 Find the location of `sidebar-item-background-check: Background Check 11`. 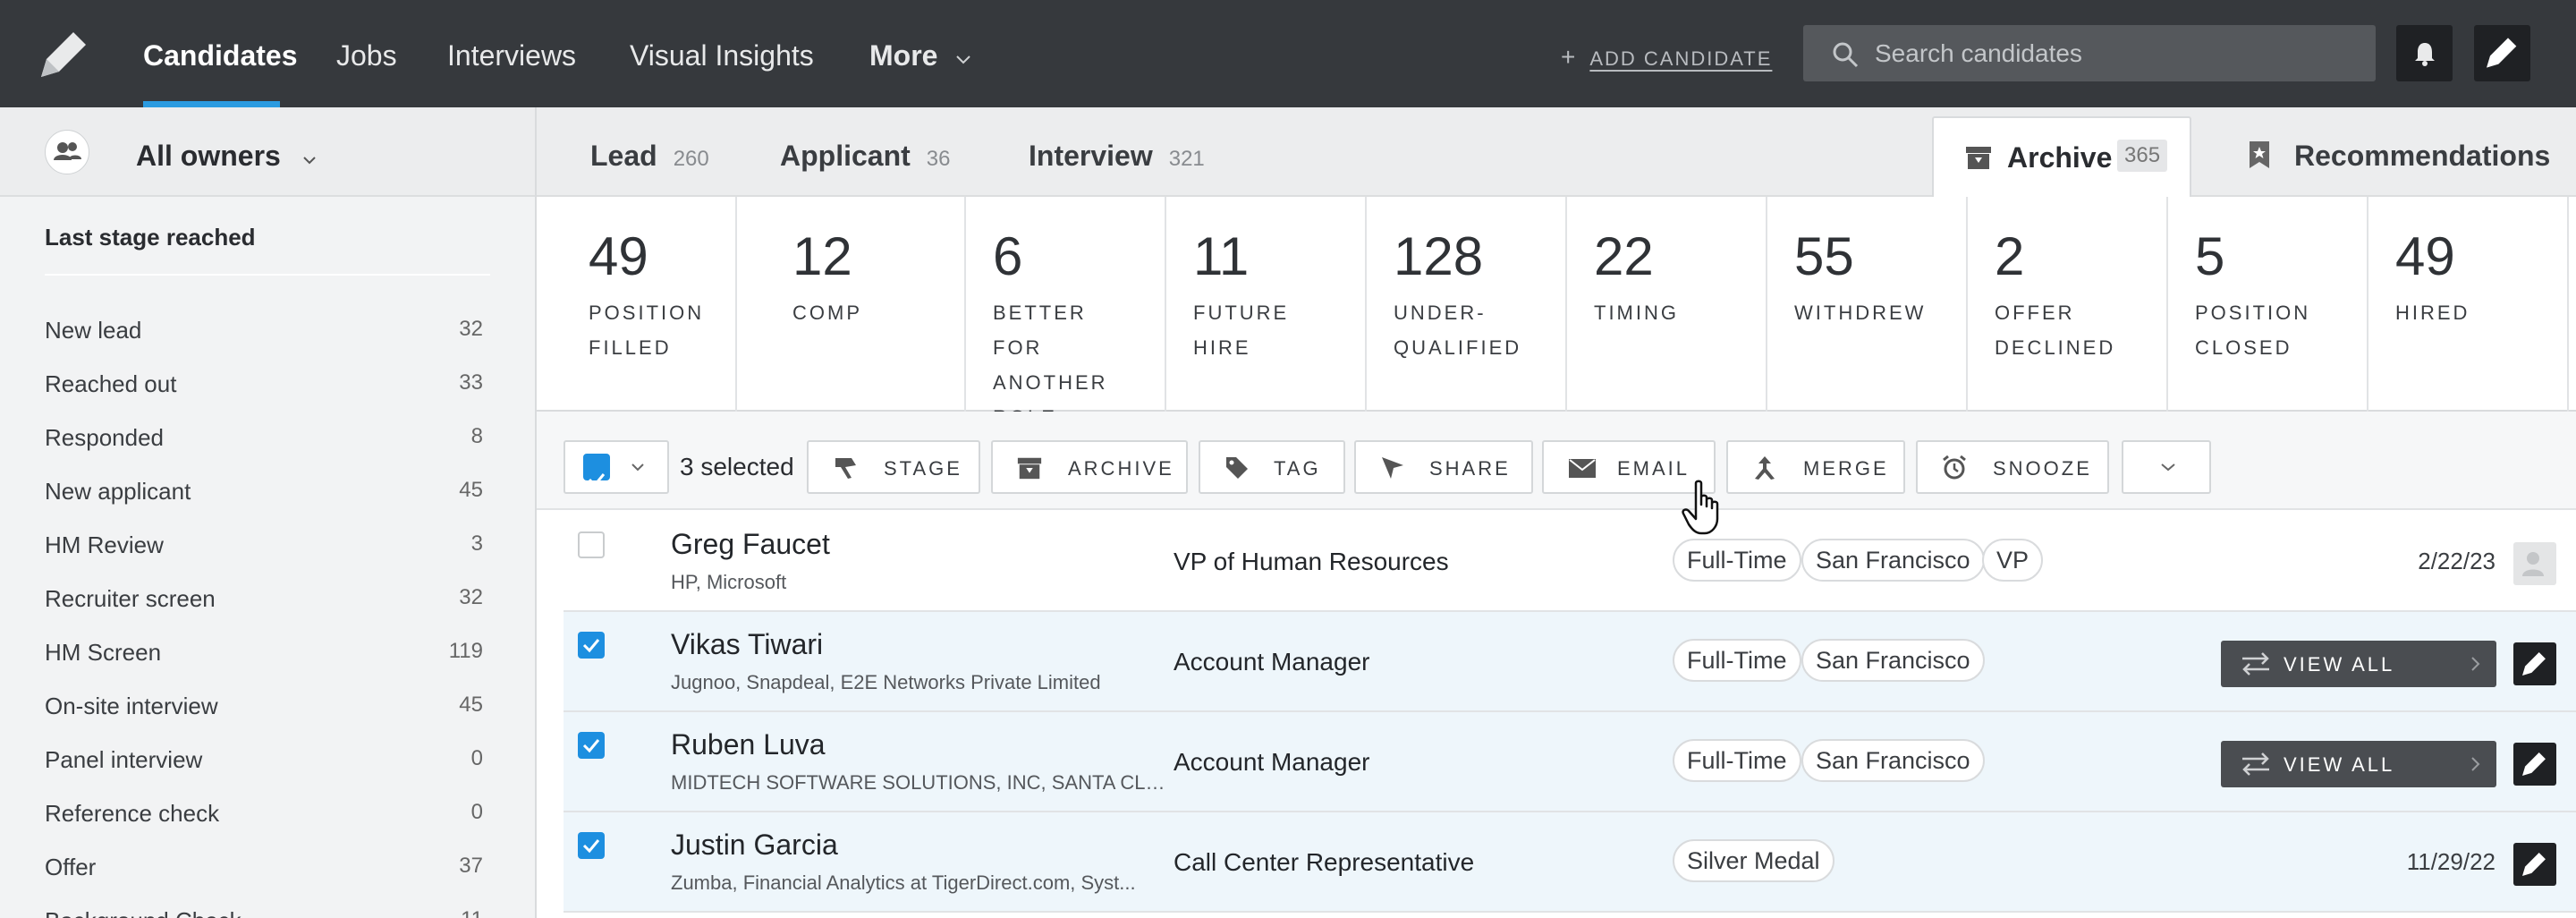

sidebar-item-background-check: Background Check 11 is located at coordinates (264, 912).